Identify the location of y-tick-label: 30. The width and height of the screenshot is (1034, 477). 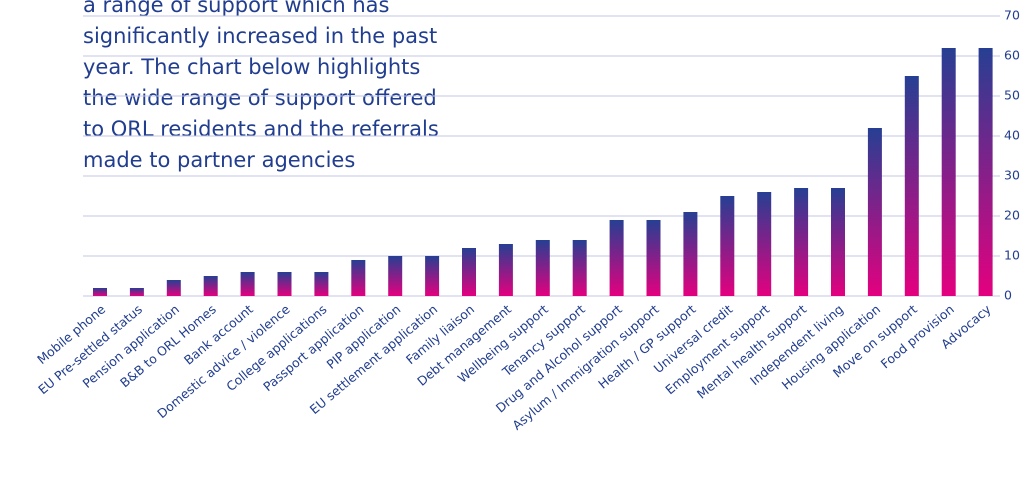
(1012, 175).